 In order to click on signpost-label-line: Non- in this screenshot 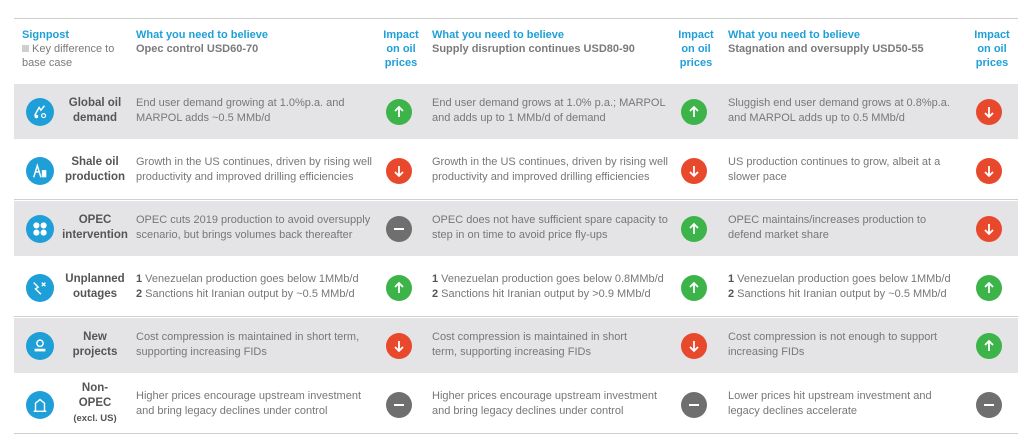, I will do `click(95, 387)`.